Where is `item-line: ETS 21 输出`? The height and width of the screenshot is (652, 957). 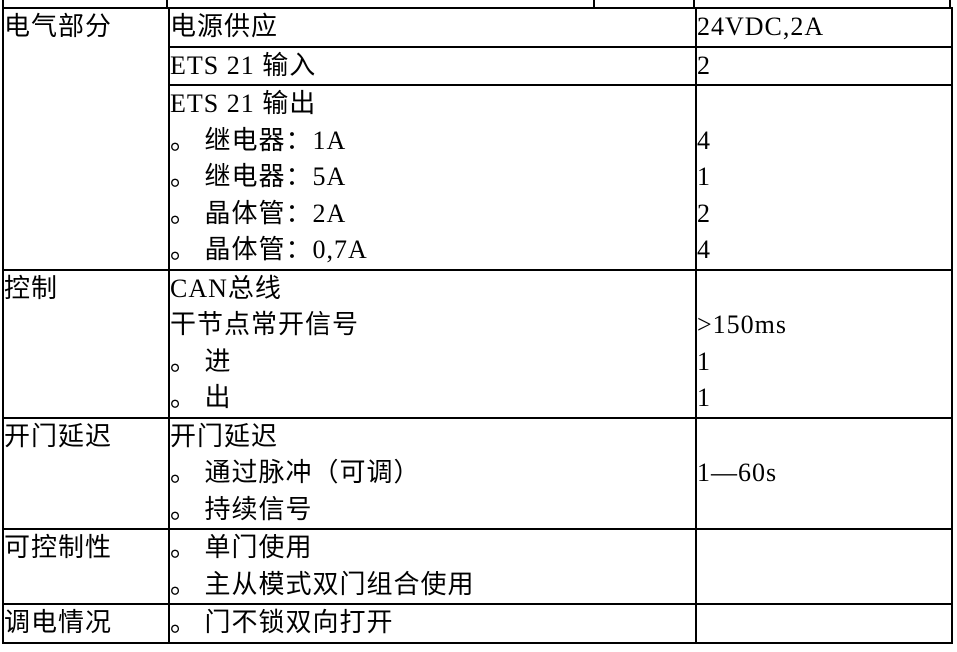
item-line: ETS 21 输出 is located at coordinates (243, 103).